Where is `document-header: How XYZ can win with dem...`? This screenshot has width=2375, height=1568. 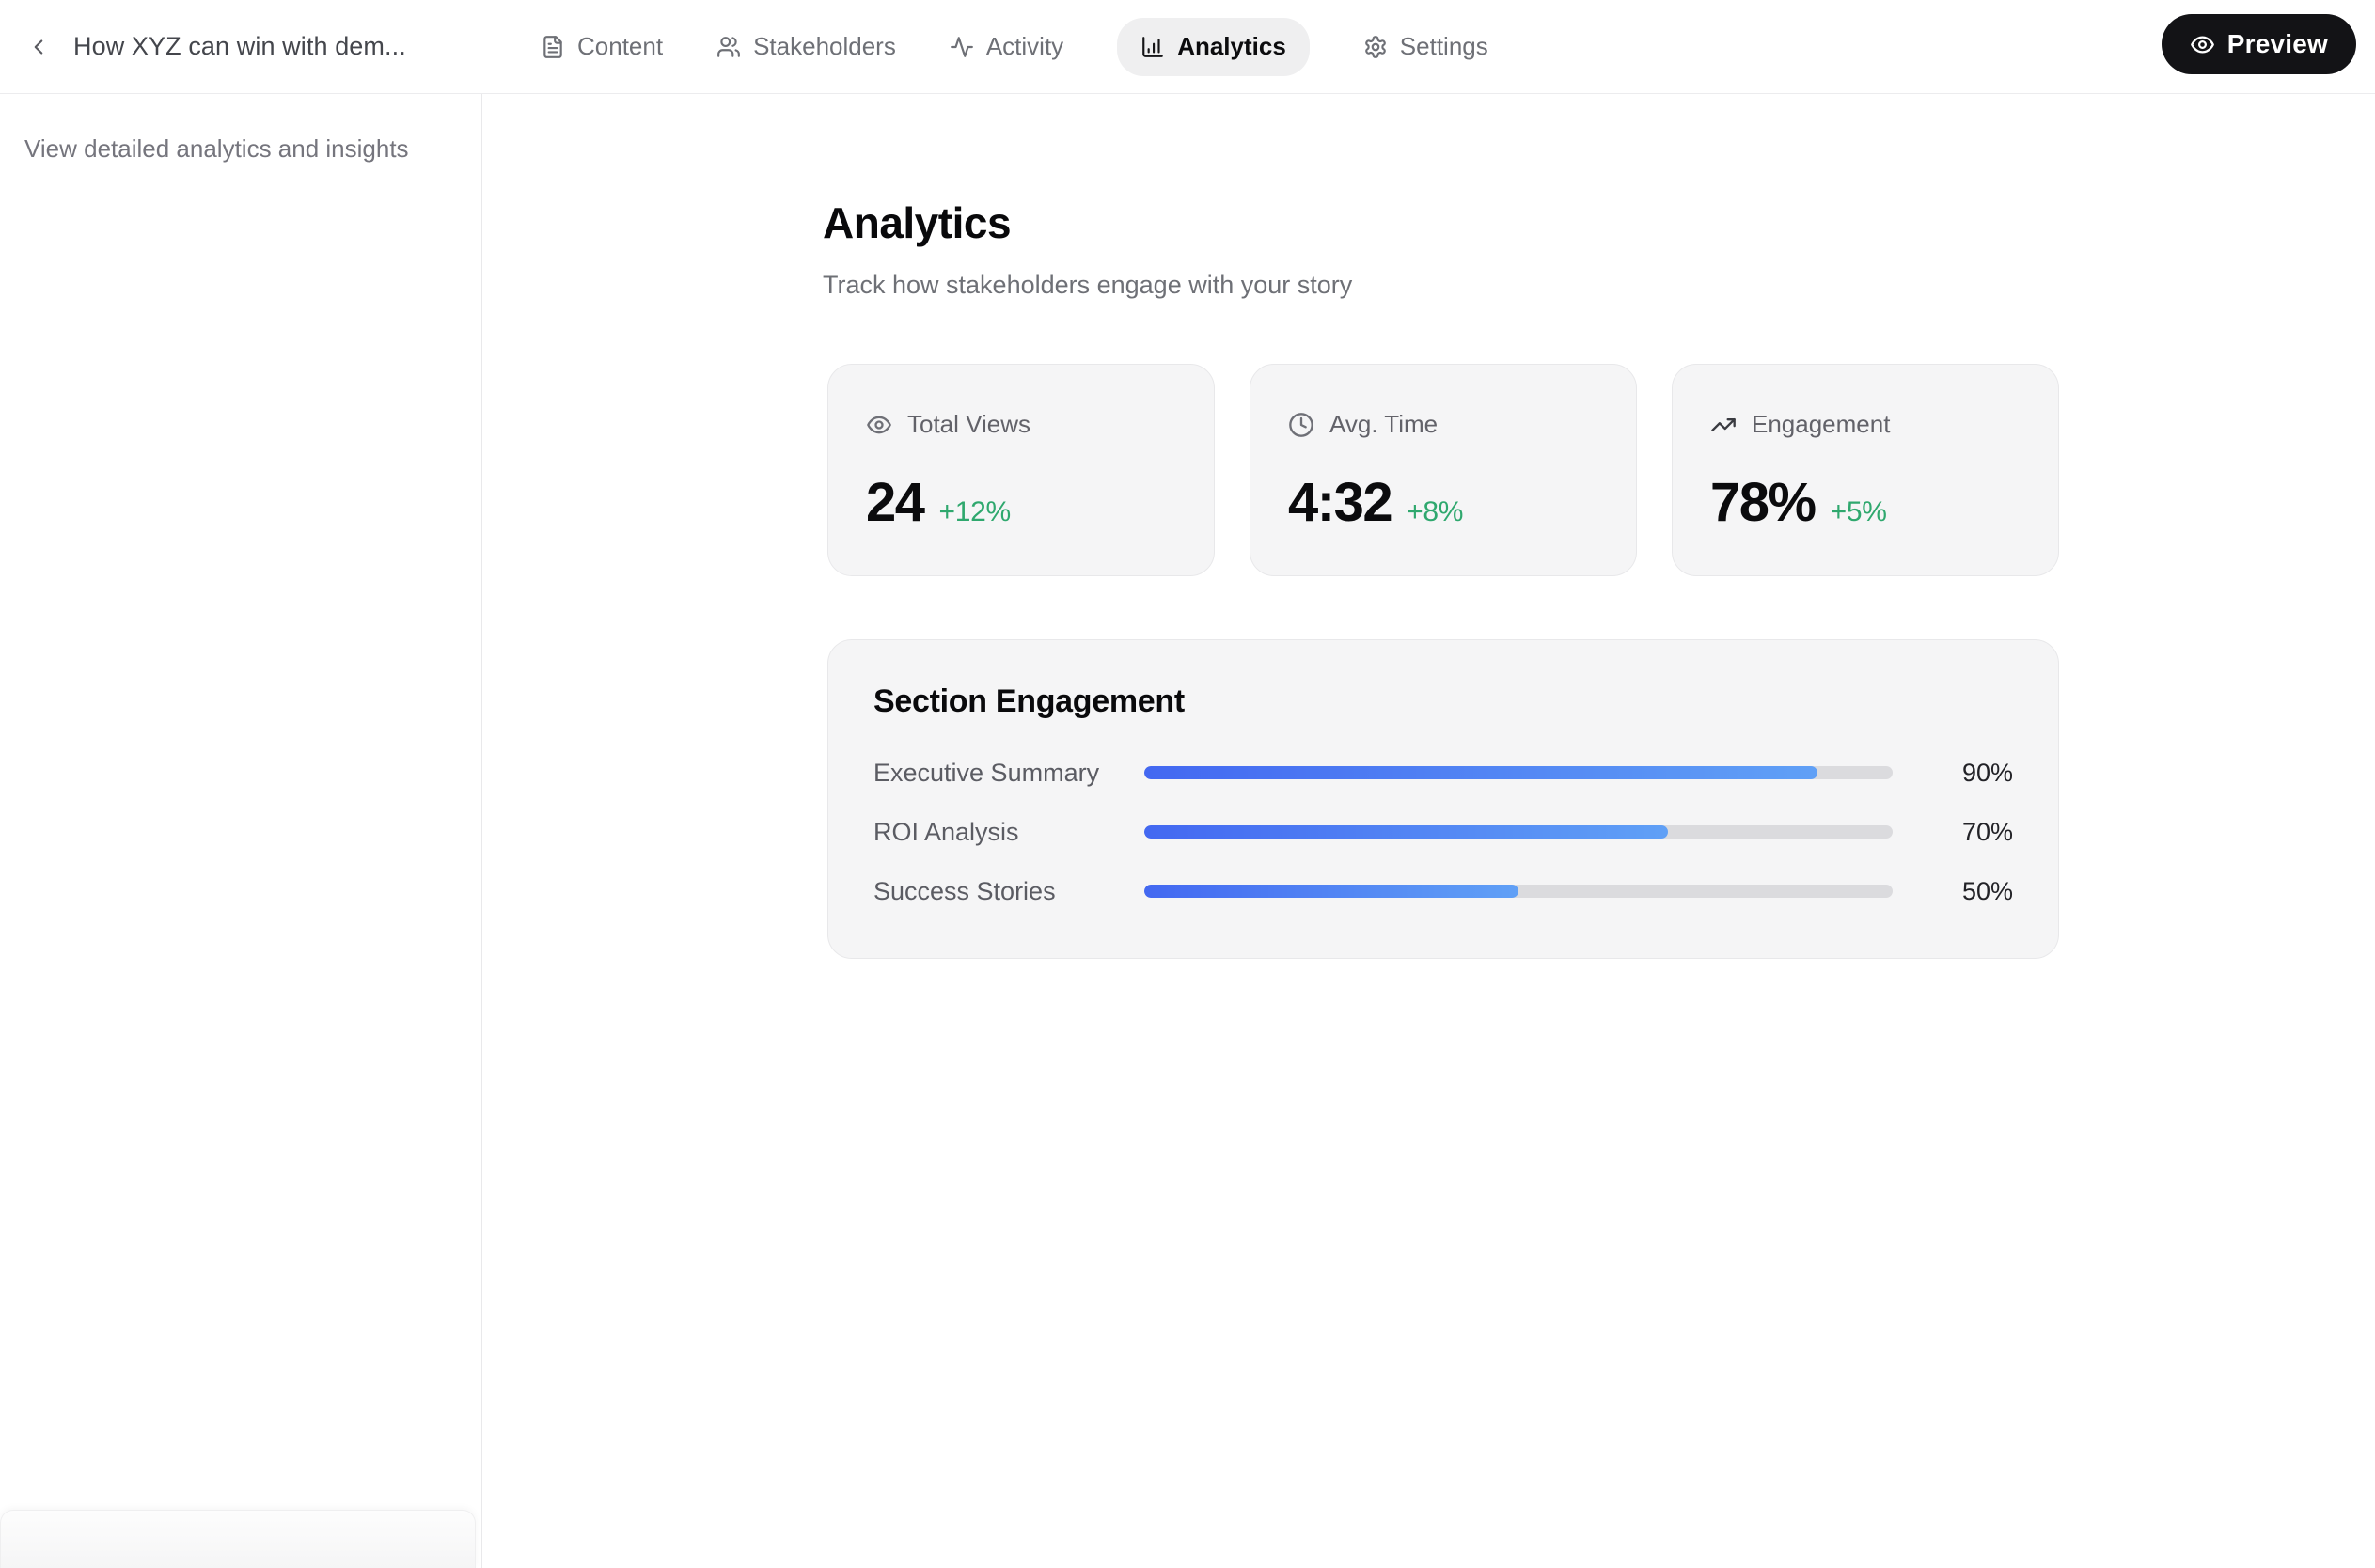
document-header: How XYZ can win with dem... is located at coordinates (216, 46).